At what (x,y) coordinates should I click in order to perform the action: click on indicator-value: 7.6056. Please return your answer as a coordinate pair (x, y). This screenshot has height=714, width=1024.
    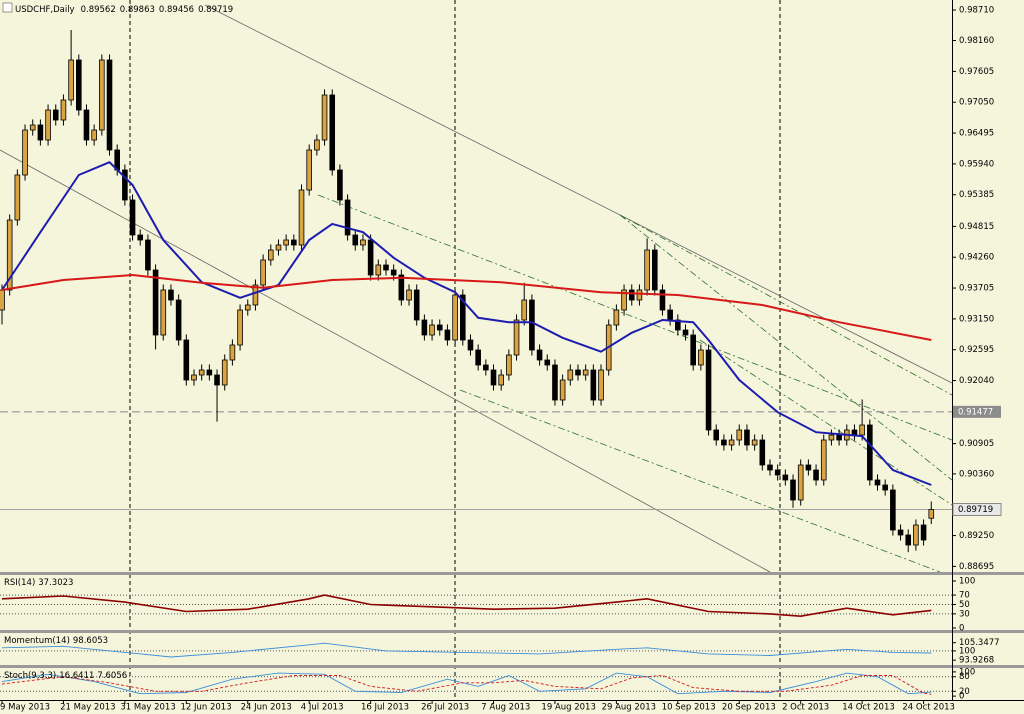
    Looking at the image, I should click on (112, 676).